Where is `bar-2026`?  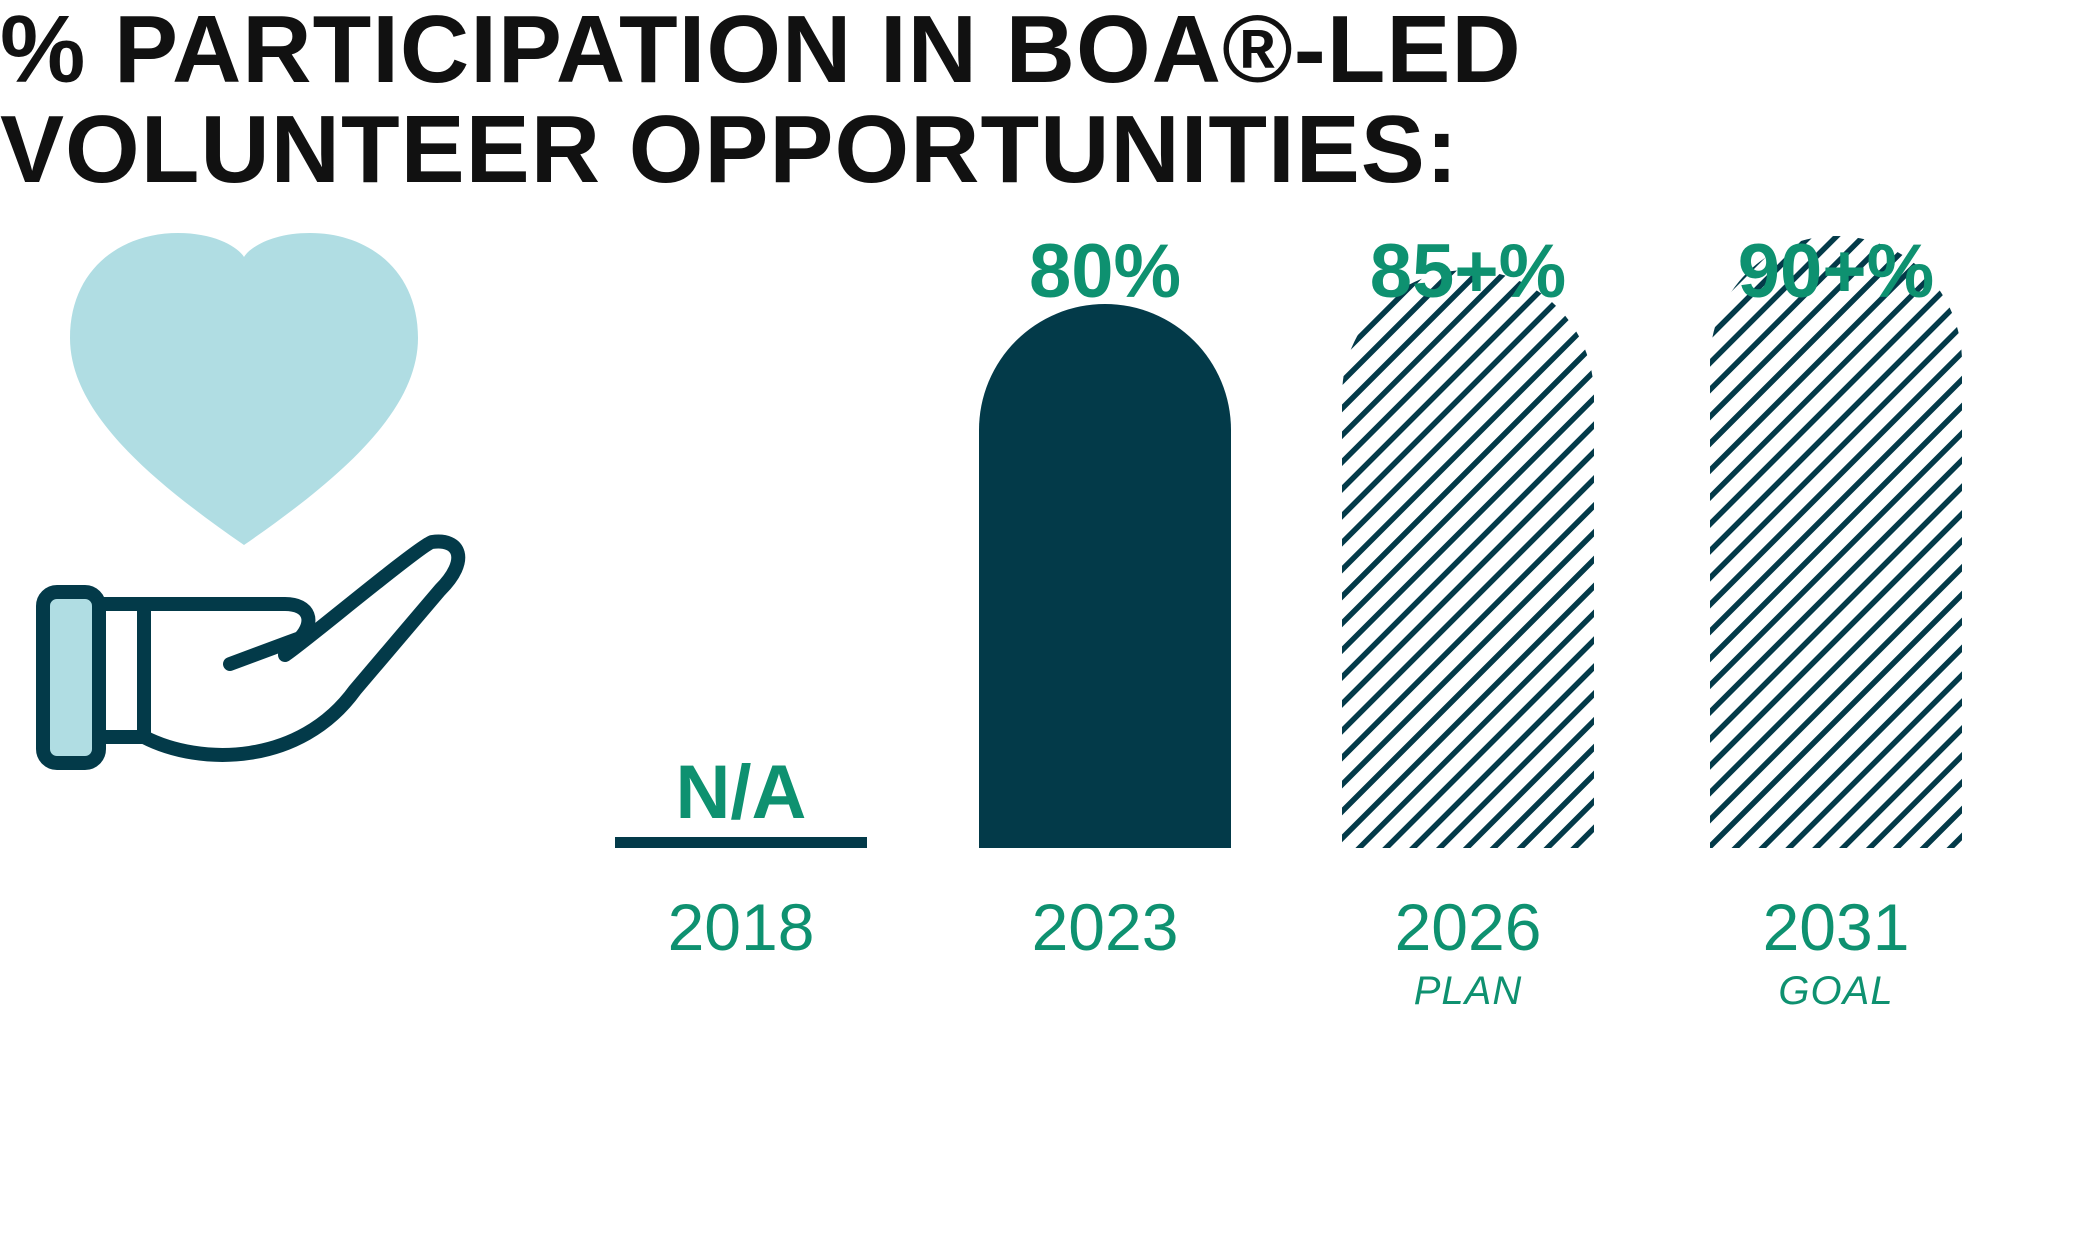
bar-2026 is located at coordinates (1468, 559).